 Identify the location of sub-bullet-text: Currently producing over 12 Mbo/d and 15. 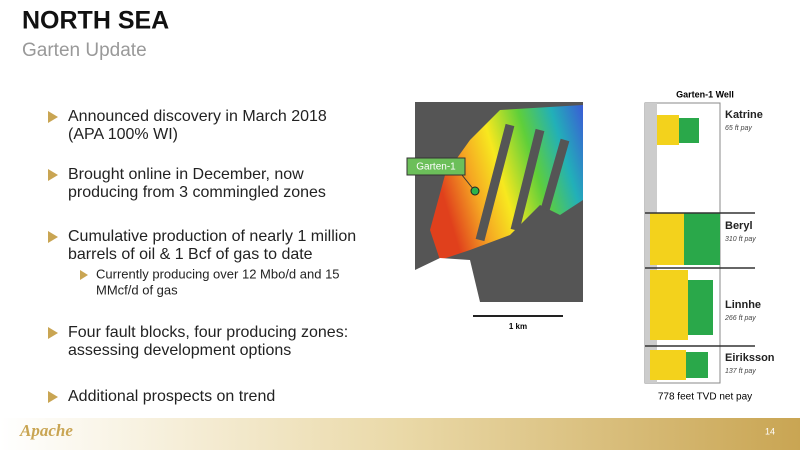
(218, 273).